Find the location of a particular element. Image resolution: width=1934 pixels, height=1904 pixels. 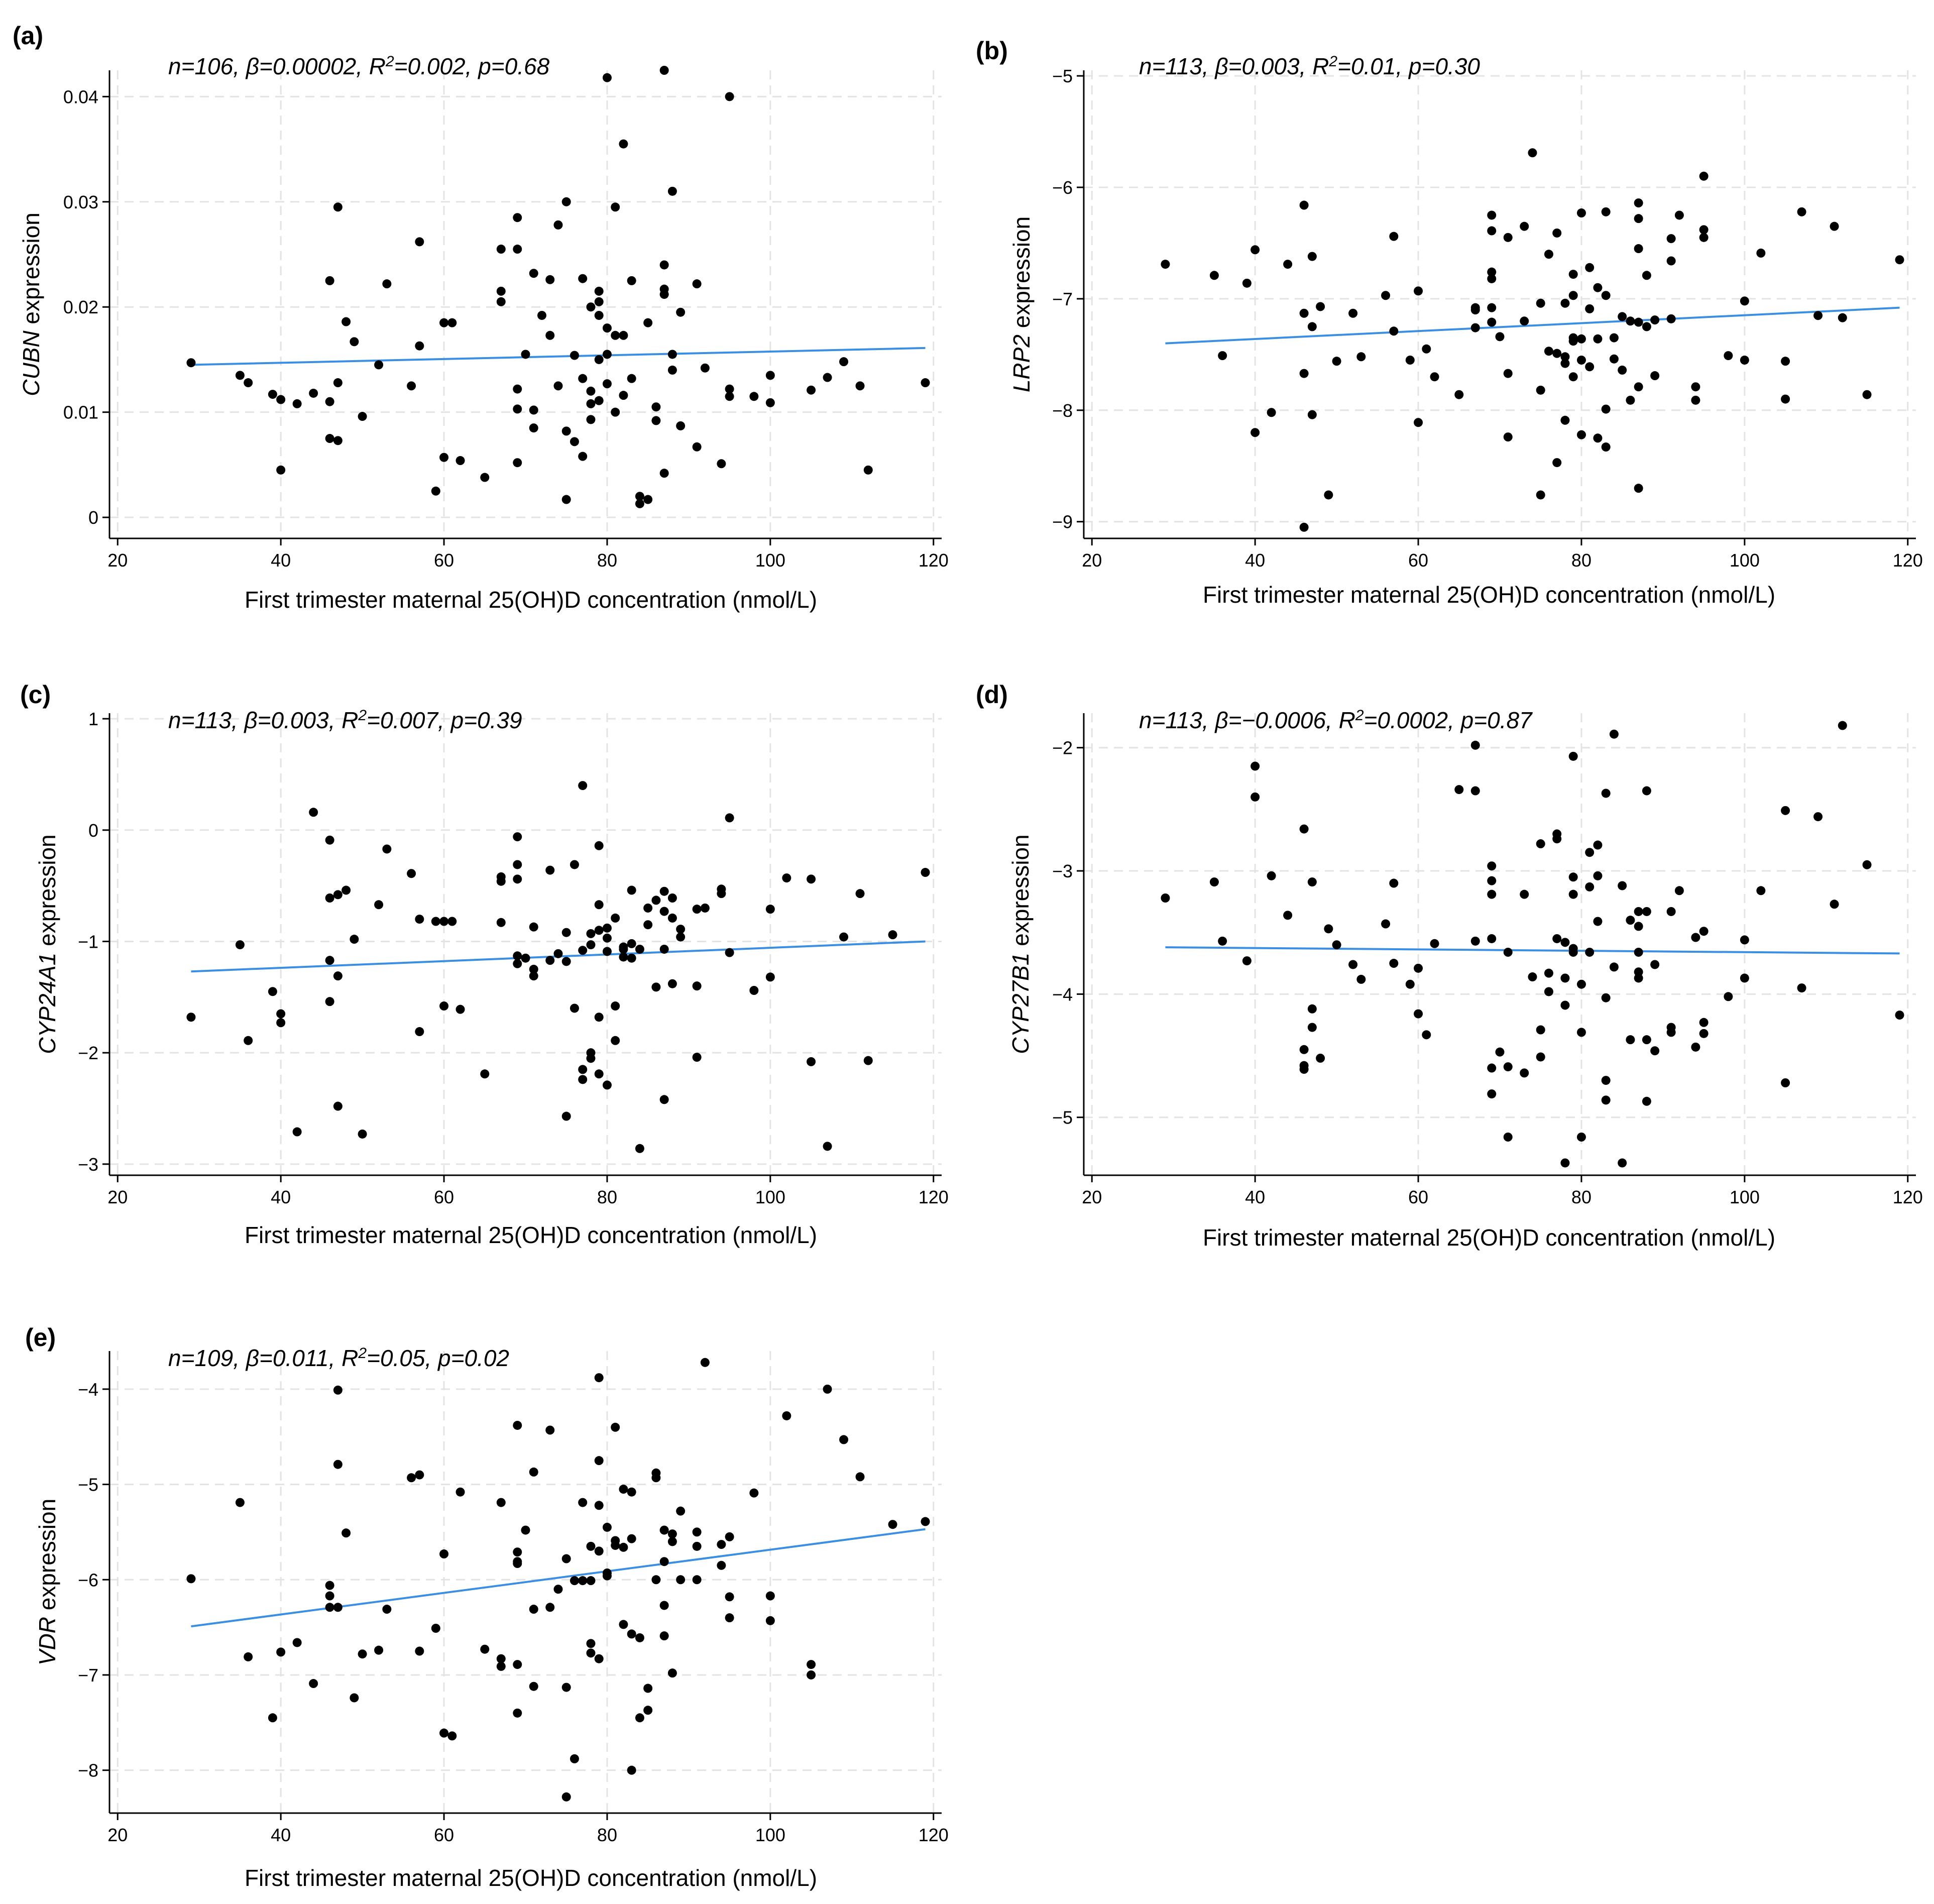

y-tick-label: −5 is located at coordinates (1062, 1117).